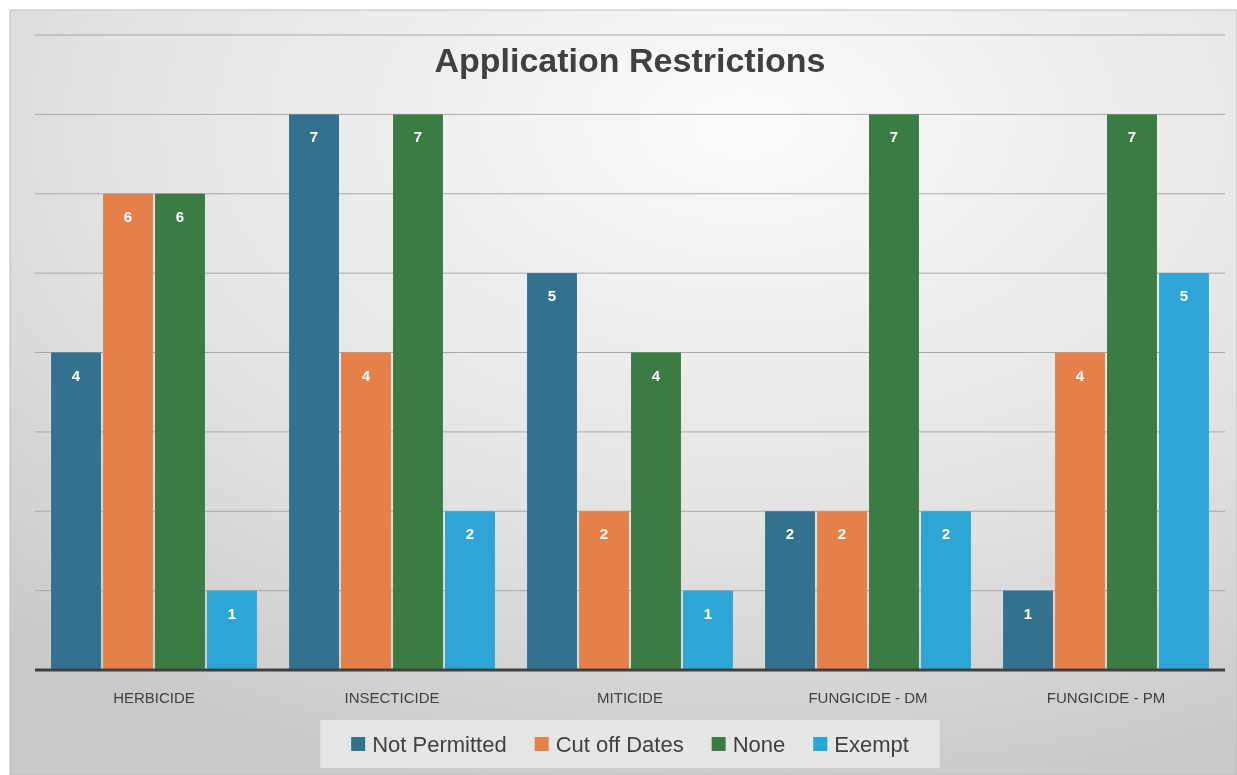 Image resolution: width=1237 pixels, height=775 pixels. I want to click on chart-title: Application Restrictions, so click(630, 60).